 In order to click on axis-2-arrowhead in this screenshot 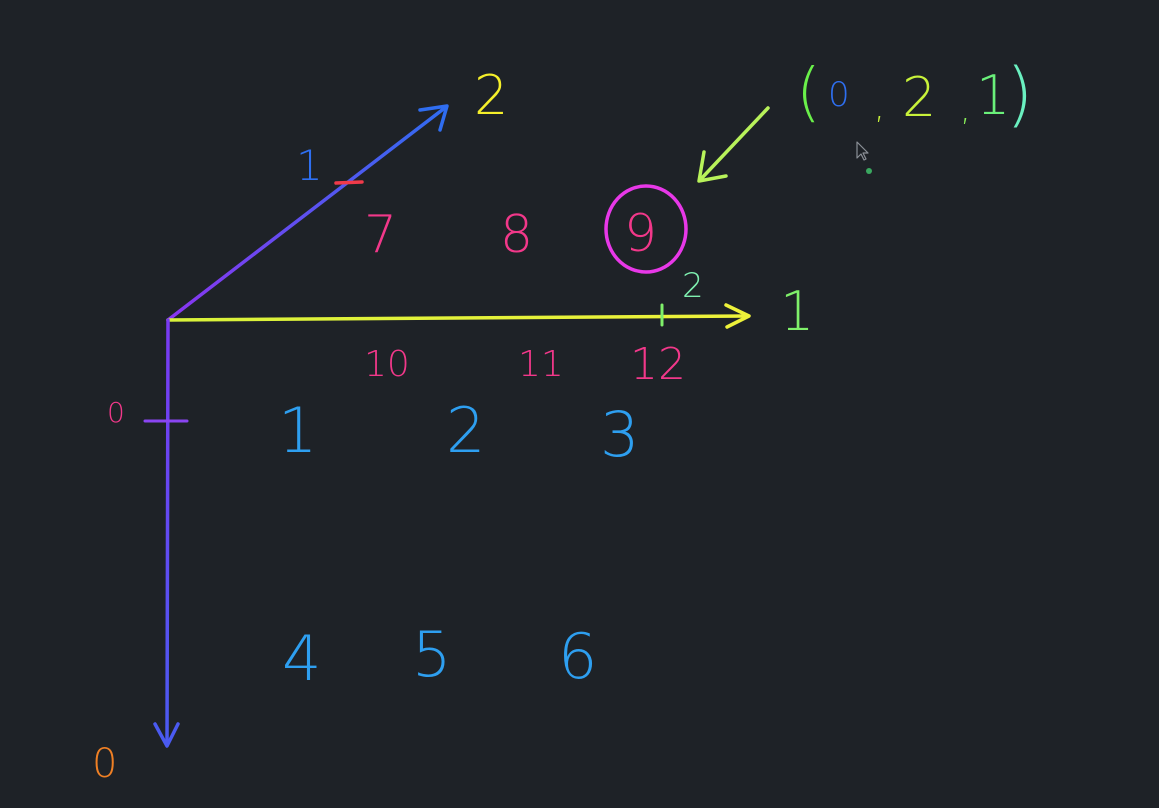, I will do `click(433, 118)`.